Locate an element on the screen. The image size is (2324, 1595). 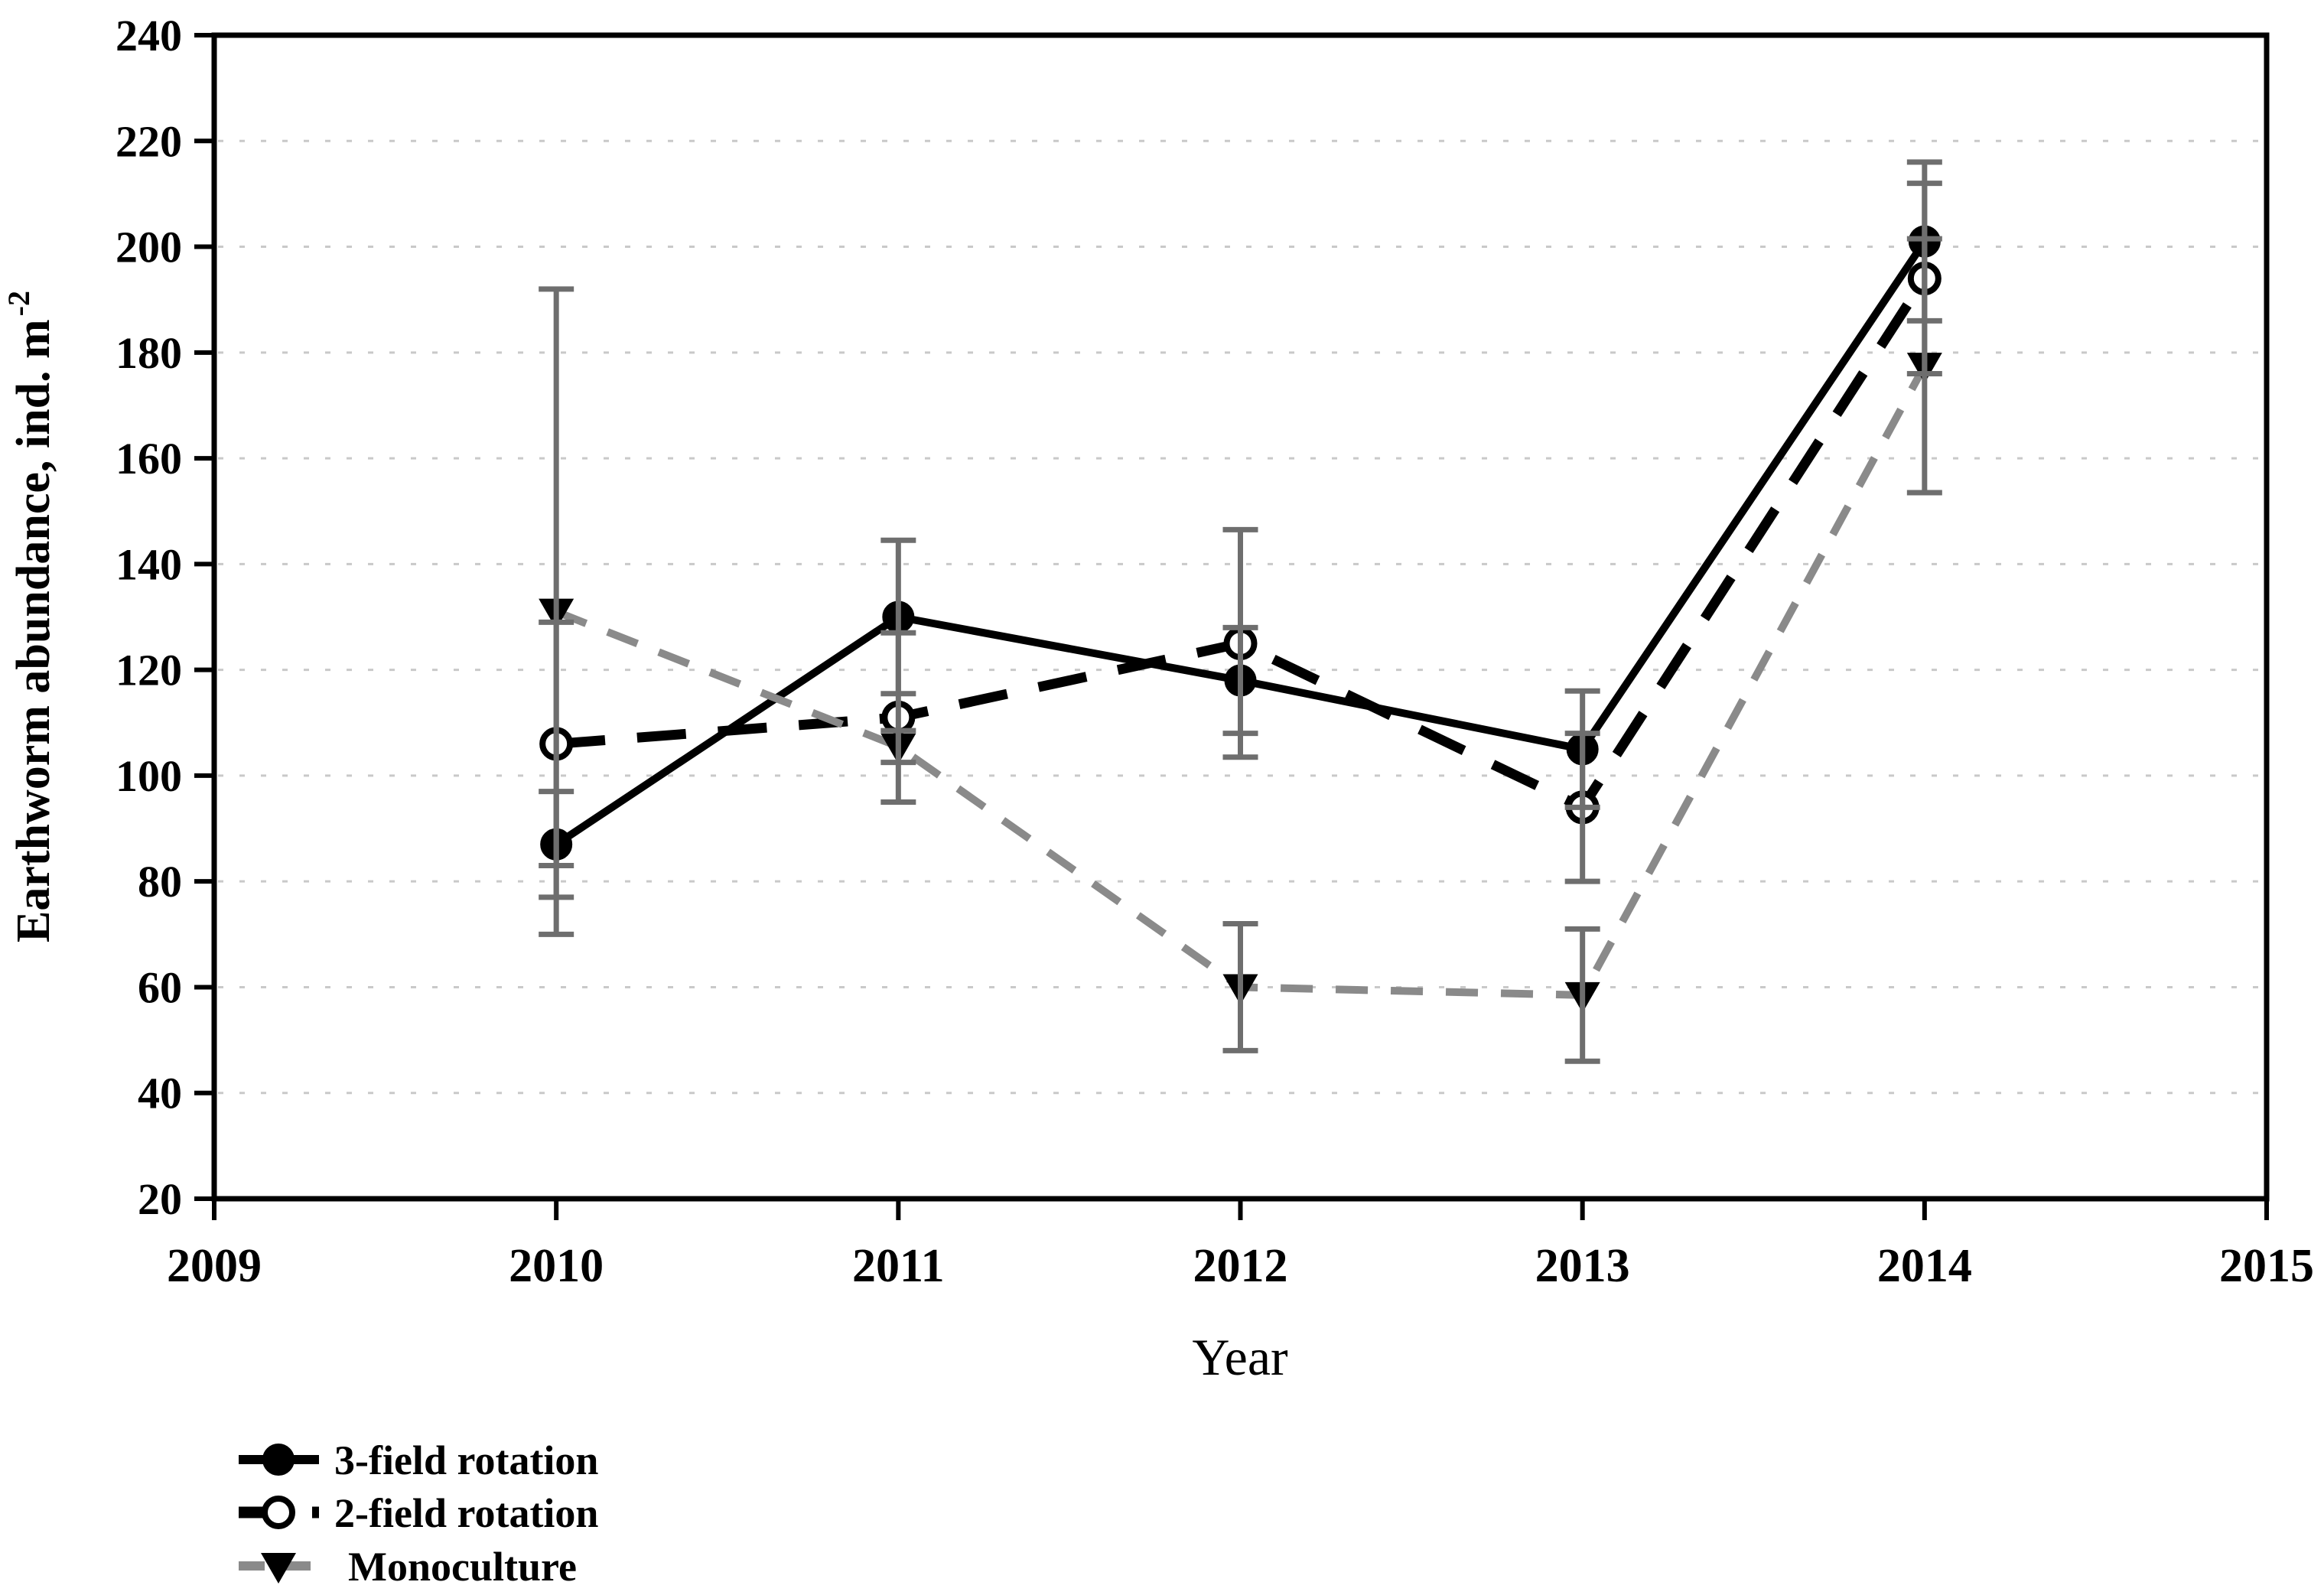
error-bar-s2-2011 is located at coordinates (898, 747).